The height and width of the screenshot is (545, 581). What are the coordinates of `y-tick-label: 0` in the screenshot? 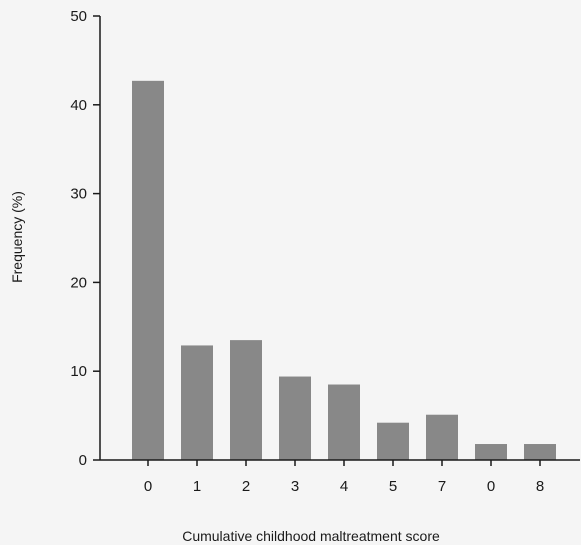 It's located at (83, 460).